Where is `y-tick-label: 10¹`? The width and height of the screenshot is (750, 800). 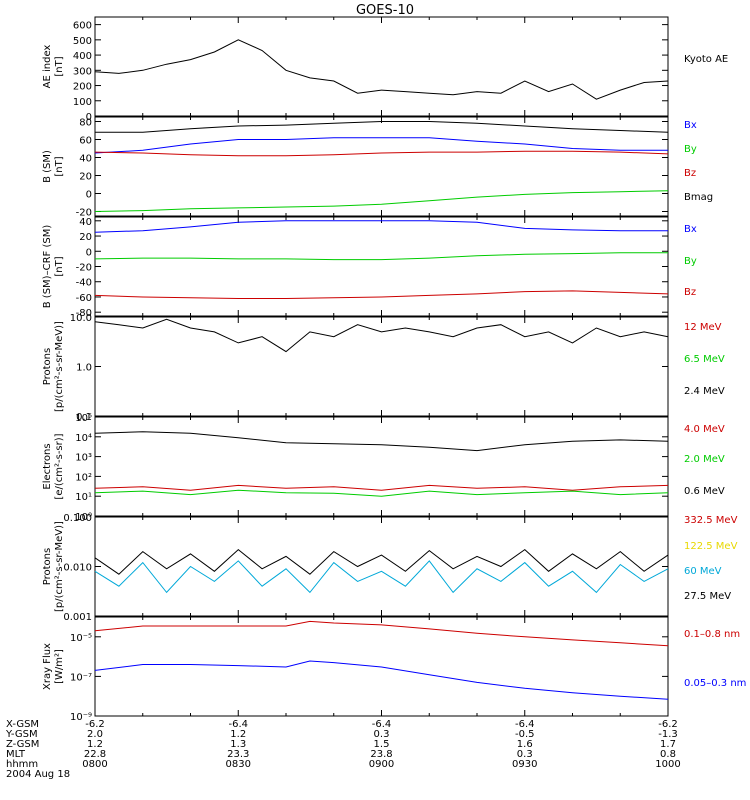 y-tick-label: 10¹ is located at coordinates (83, 497).